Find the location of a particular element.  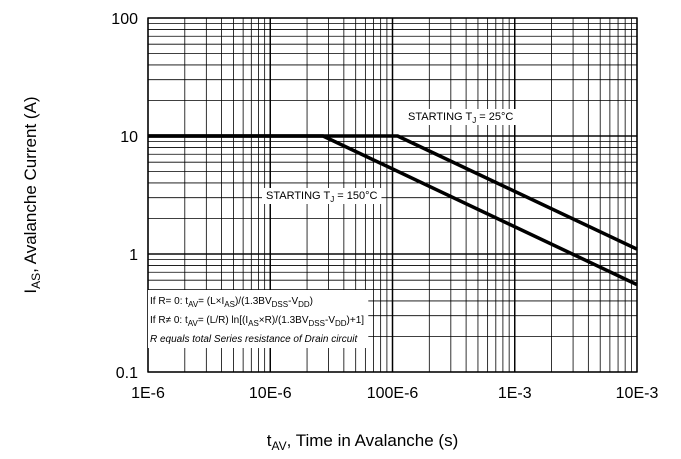

series-label: STARTING TJ = 25°C is located at coordinates (460, 118).